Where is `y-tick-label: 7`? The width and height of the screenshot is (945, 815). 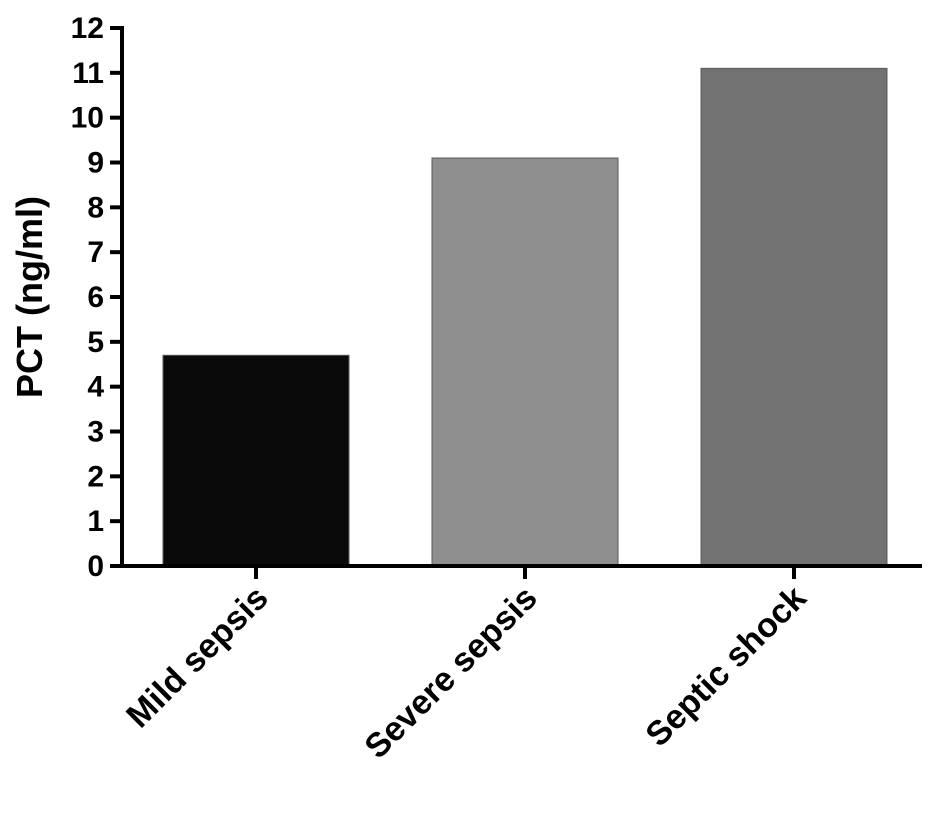 y-tick-label: 7 is located at coordinates (95, 252).